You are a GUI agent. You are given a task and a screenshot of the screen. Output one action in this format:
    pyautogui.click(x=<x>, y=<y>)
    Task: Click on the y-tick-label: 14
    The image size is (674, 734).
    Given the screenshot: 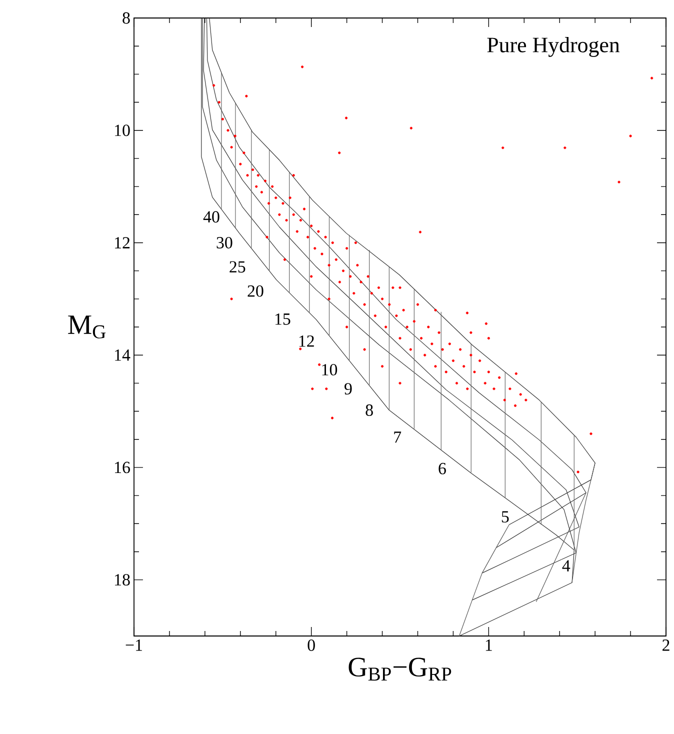 What is the action you would take?
    pyautogui.click(x=122, y=355)
    